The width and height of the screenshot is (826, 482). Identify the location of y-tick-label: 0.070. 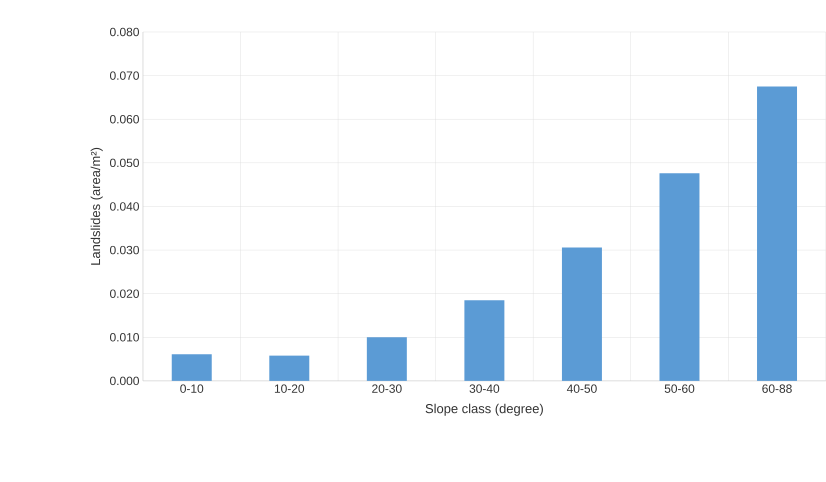
(124, 75).